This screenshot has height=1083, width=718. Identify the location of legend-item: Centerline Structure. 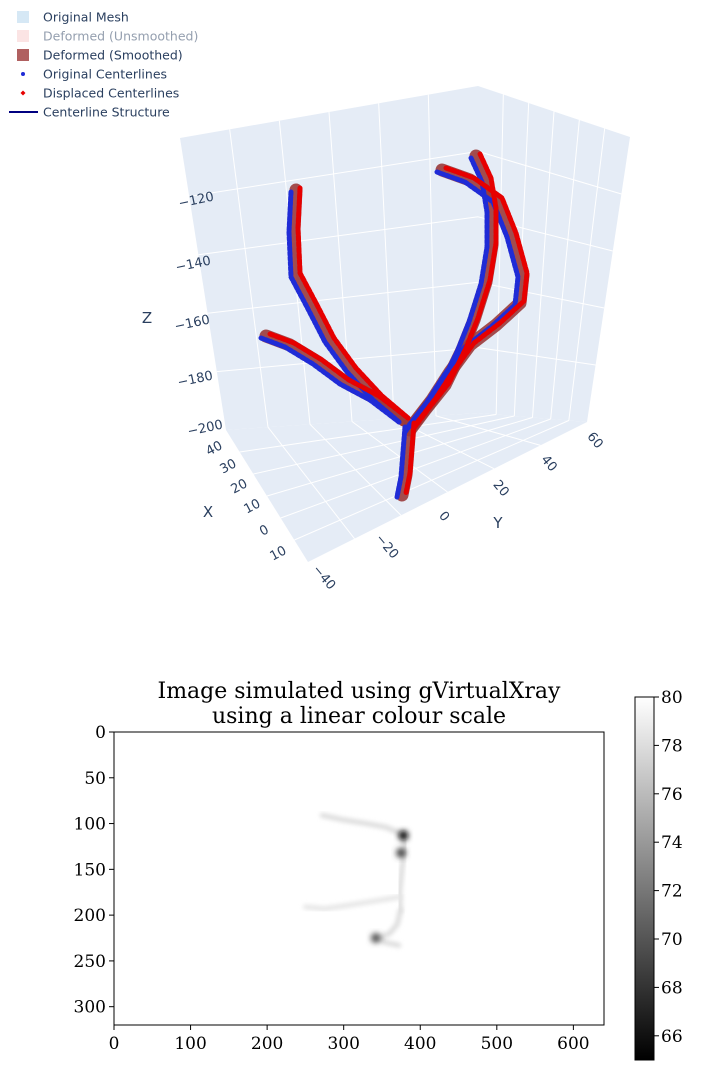
(89, 112).